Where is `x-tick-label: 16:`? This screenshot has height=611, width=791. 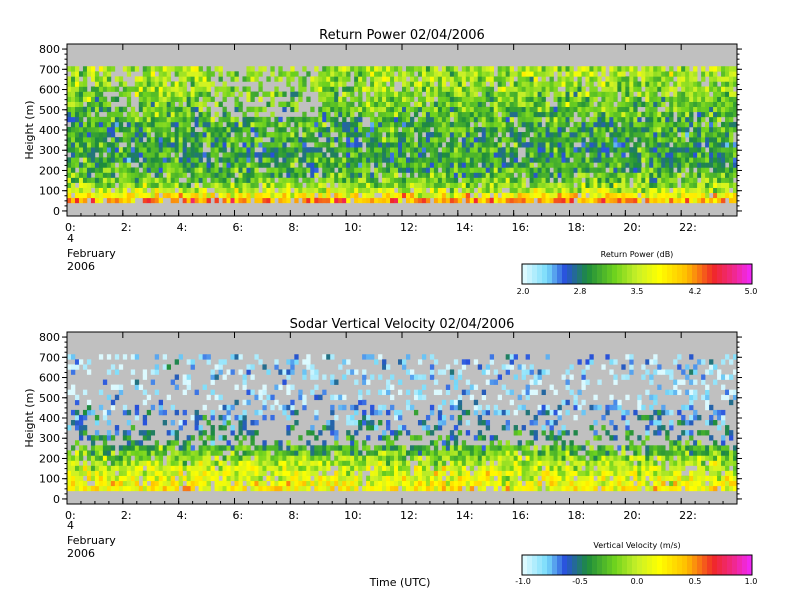 x-tick-label: 16: is located at coordinates (521, 227).